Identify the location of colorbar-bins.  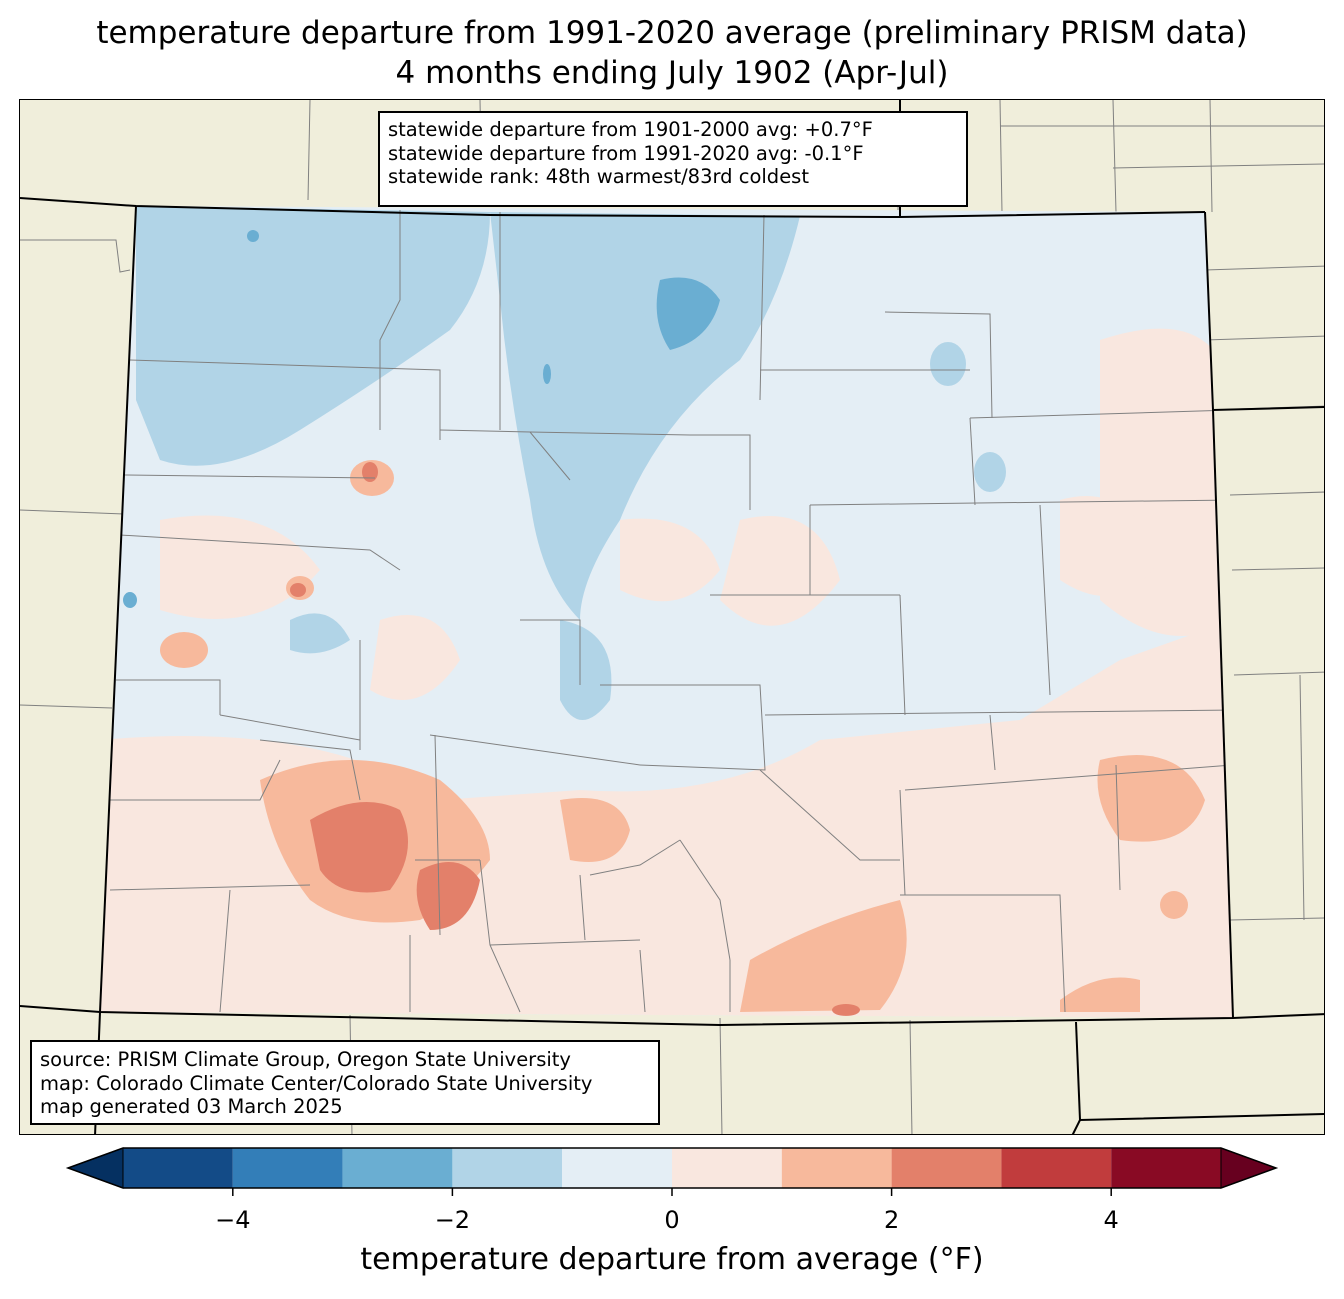
(672, 1168).